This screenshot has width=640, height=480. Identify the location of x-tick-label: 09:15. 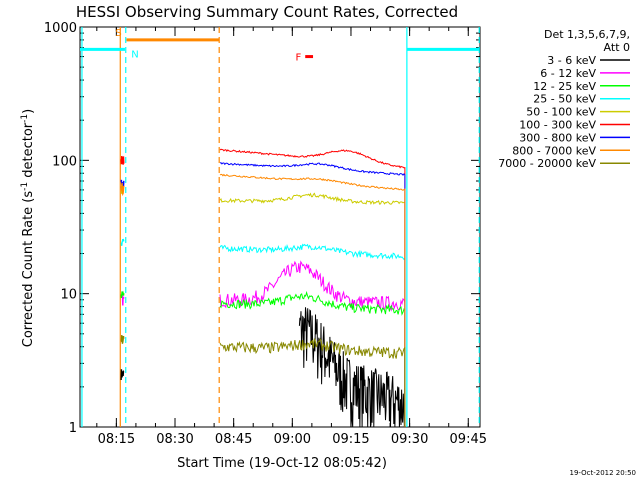
(350, 439).